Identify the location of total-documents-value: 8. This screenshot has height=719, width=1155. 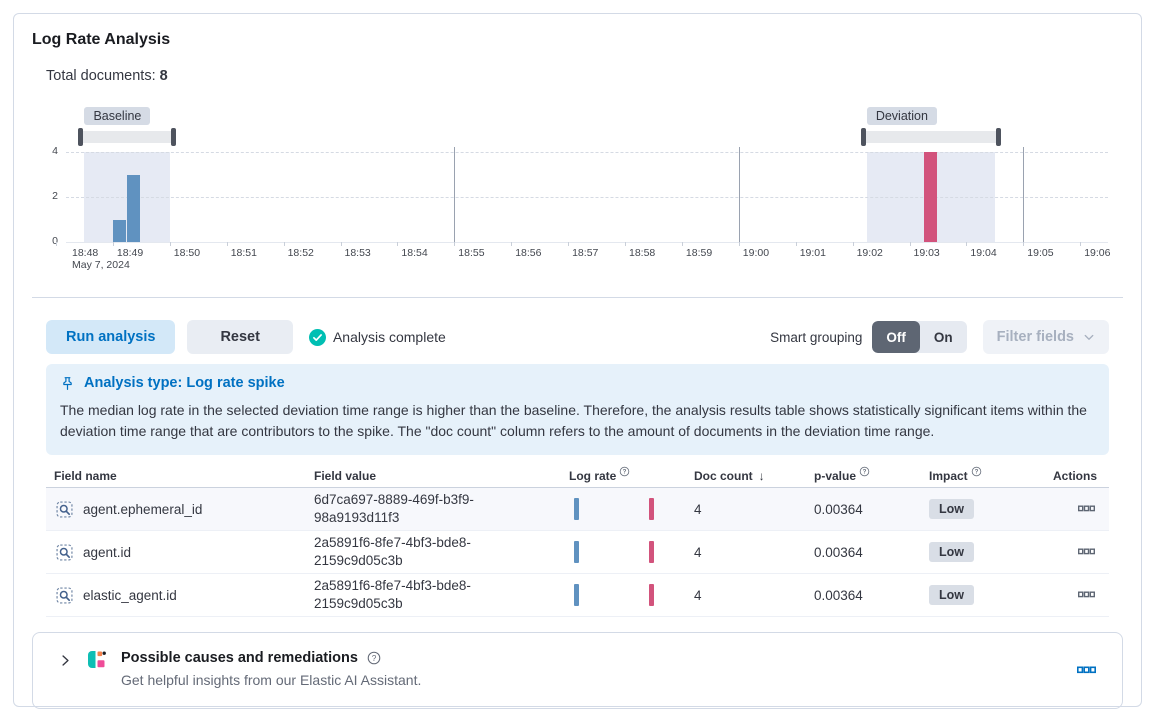
(163, 76).